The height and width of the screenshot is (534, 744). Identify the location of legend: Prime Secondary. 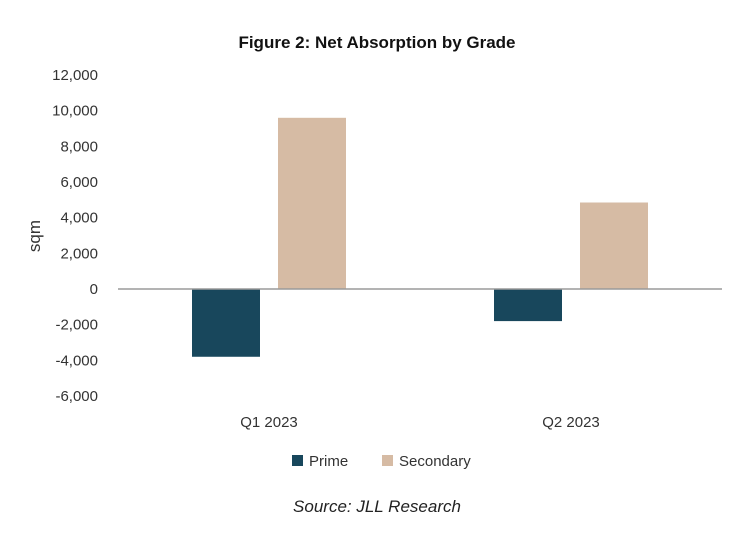
(381, 461).